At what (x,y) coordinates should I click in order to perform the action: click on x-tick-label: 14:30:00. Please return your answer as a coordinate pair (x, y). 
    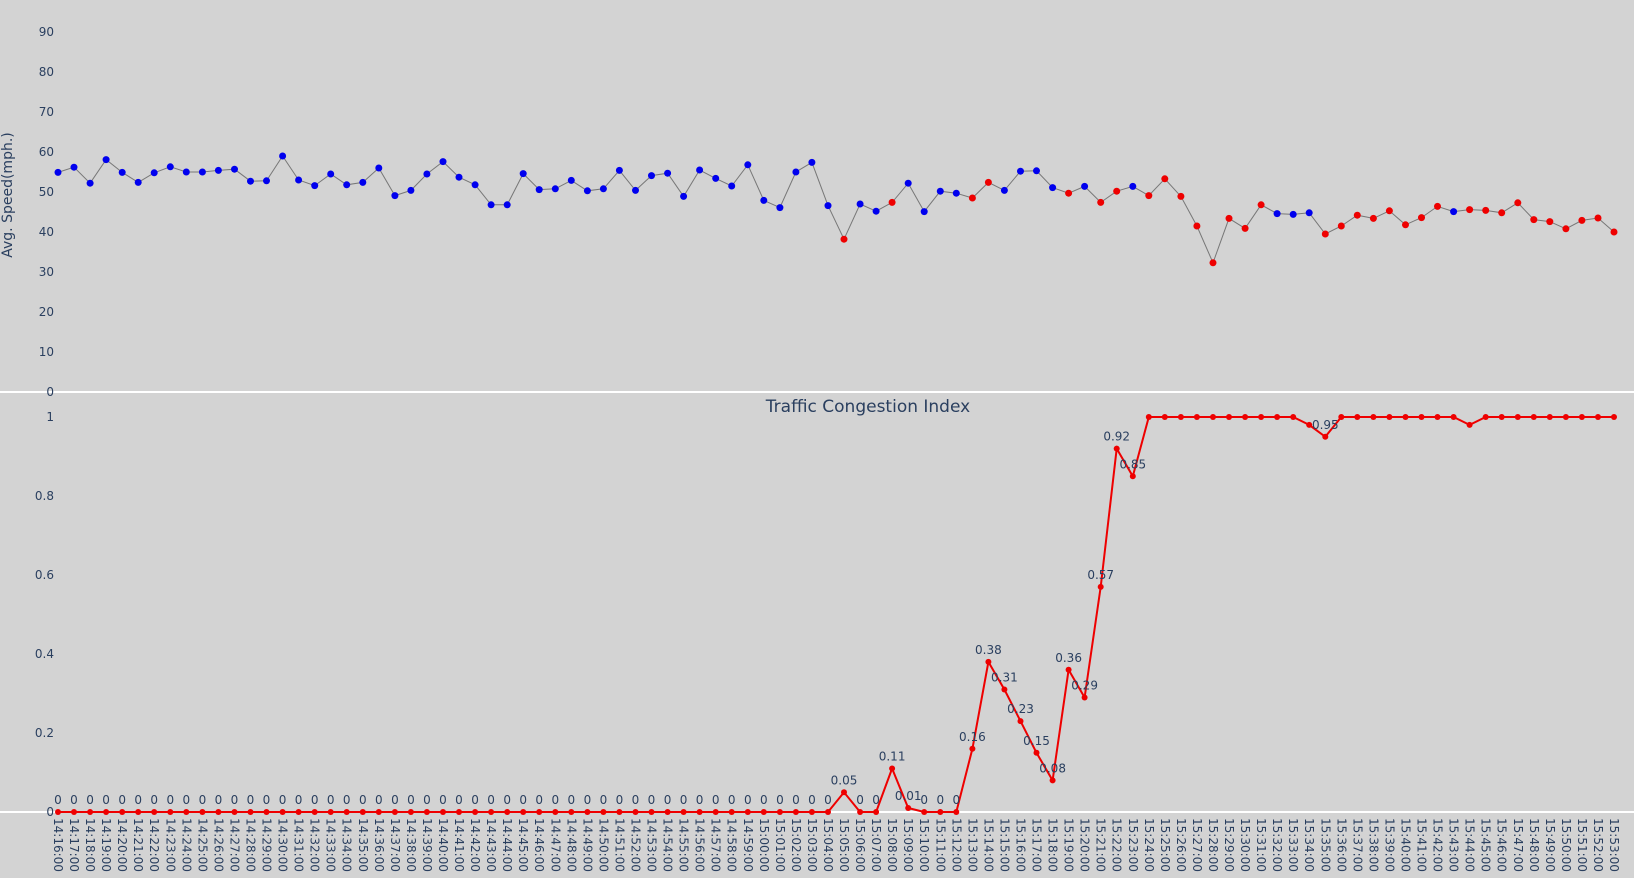
    Looking at the image, I should click on (283, 845).